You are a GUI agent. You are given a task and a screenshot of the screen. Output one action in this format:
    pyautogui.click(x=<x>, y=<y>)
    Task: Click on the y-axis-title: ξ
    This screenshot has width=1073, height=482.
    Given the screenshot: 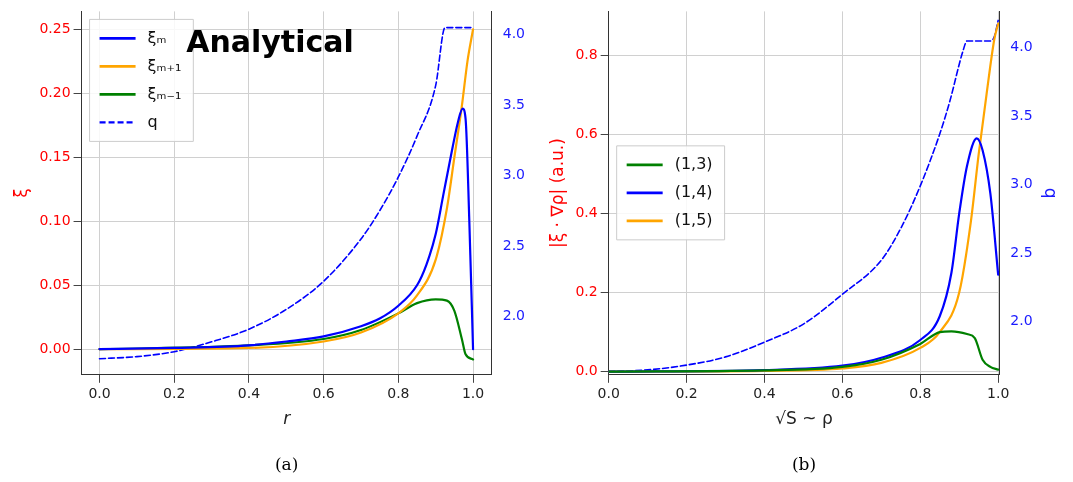 What is the action you would take?
    pyautogui.click(x=20, y=193)
    